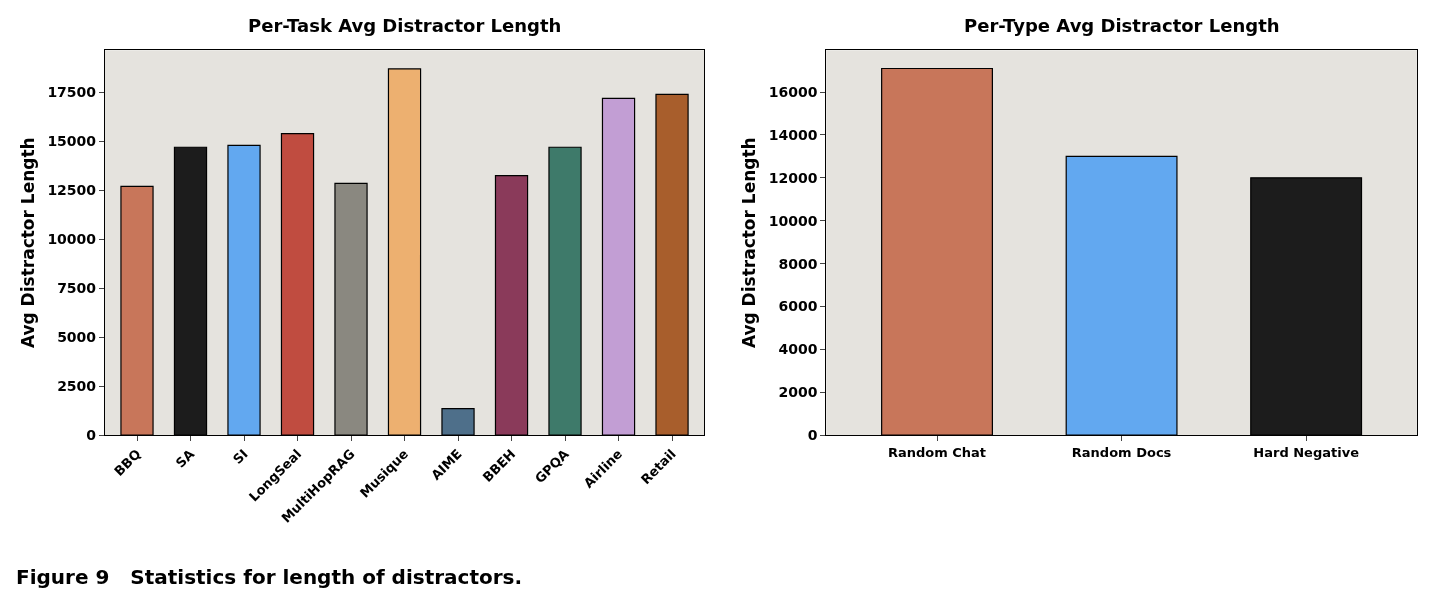  I want to click on y-tick-label: 16000, so click(793, 92).